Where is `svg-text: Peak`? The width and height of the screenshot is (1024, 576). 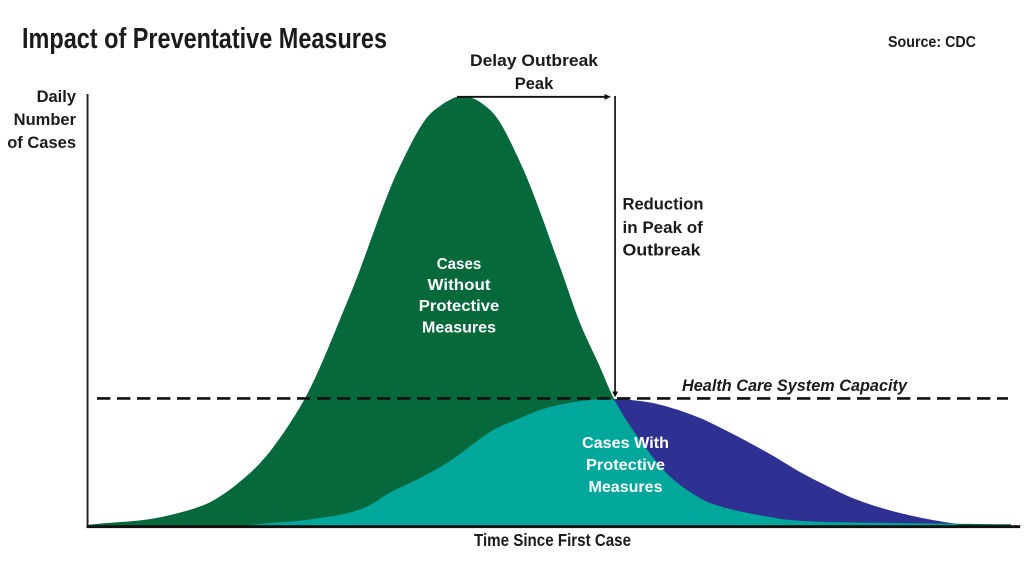 svg-text: Peak is located at coordinates (534, 84).